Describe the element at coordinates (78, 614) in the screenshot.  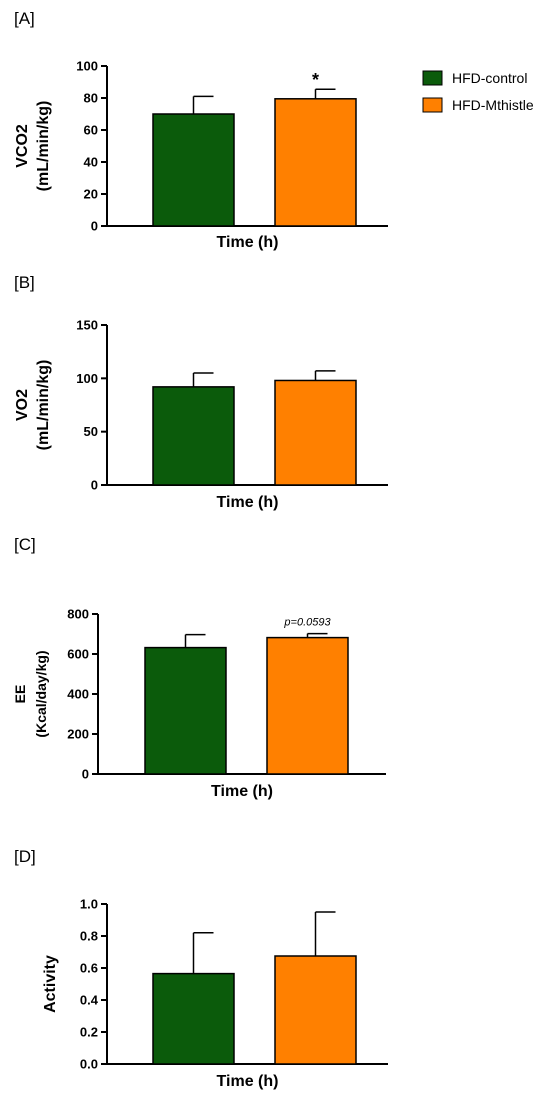
I see `y-tick-label: 800` at that location.